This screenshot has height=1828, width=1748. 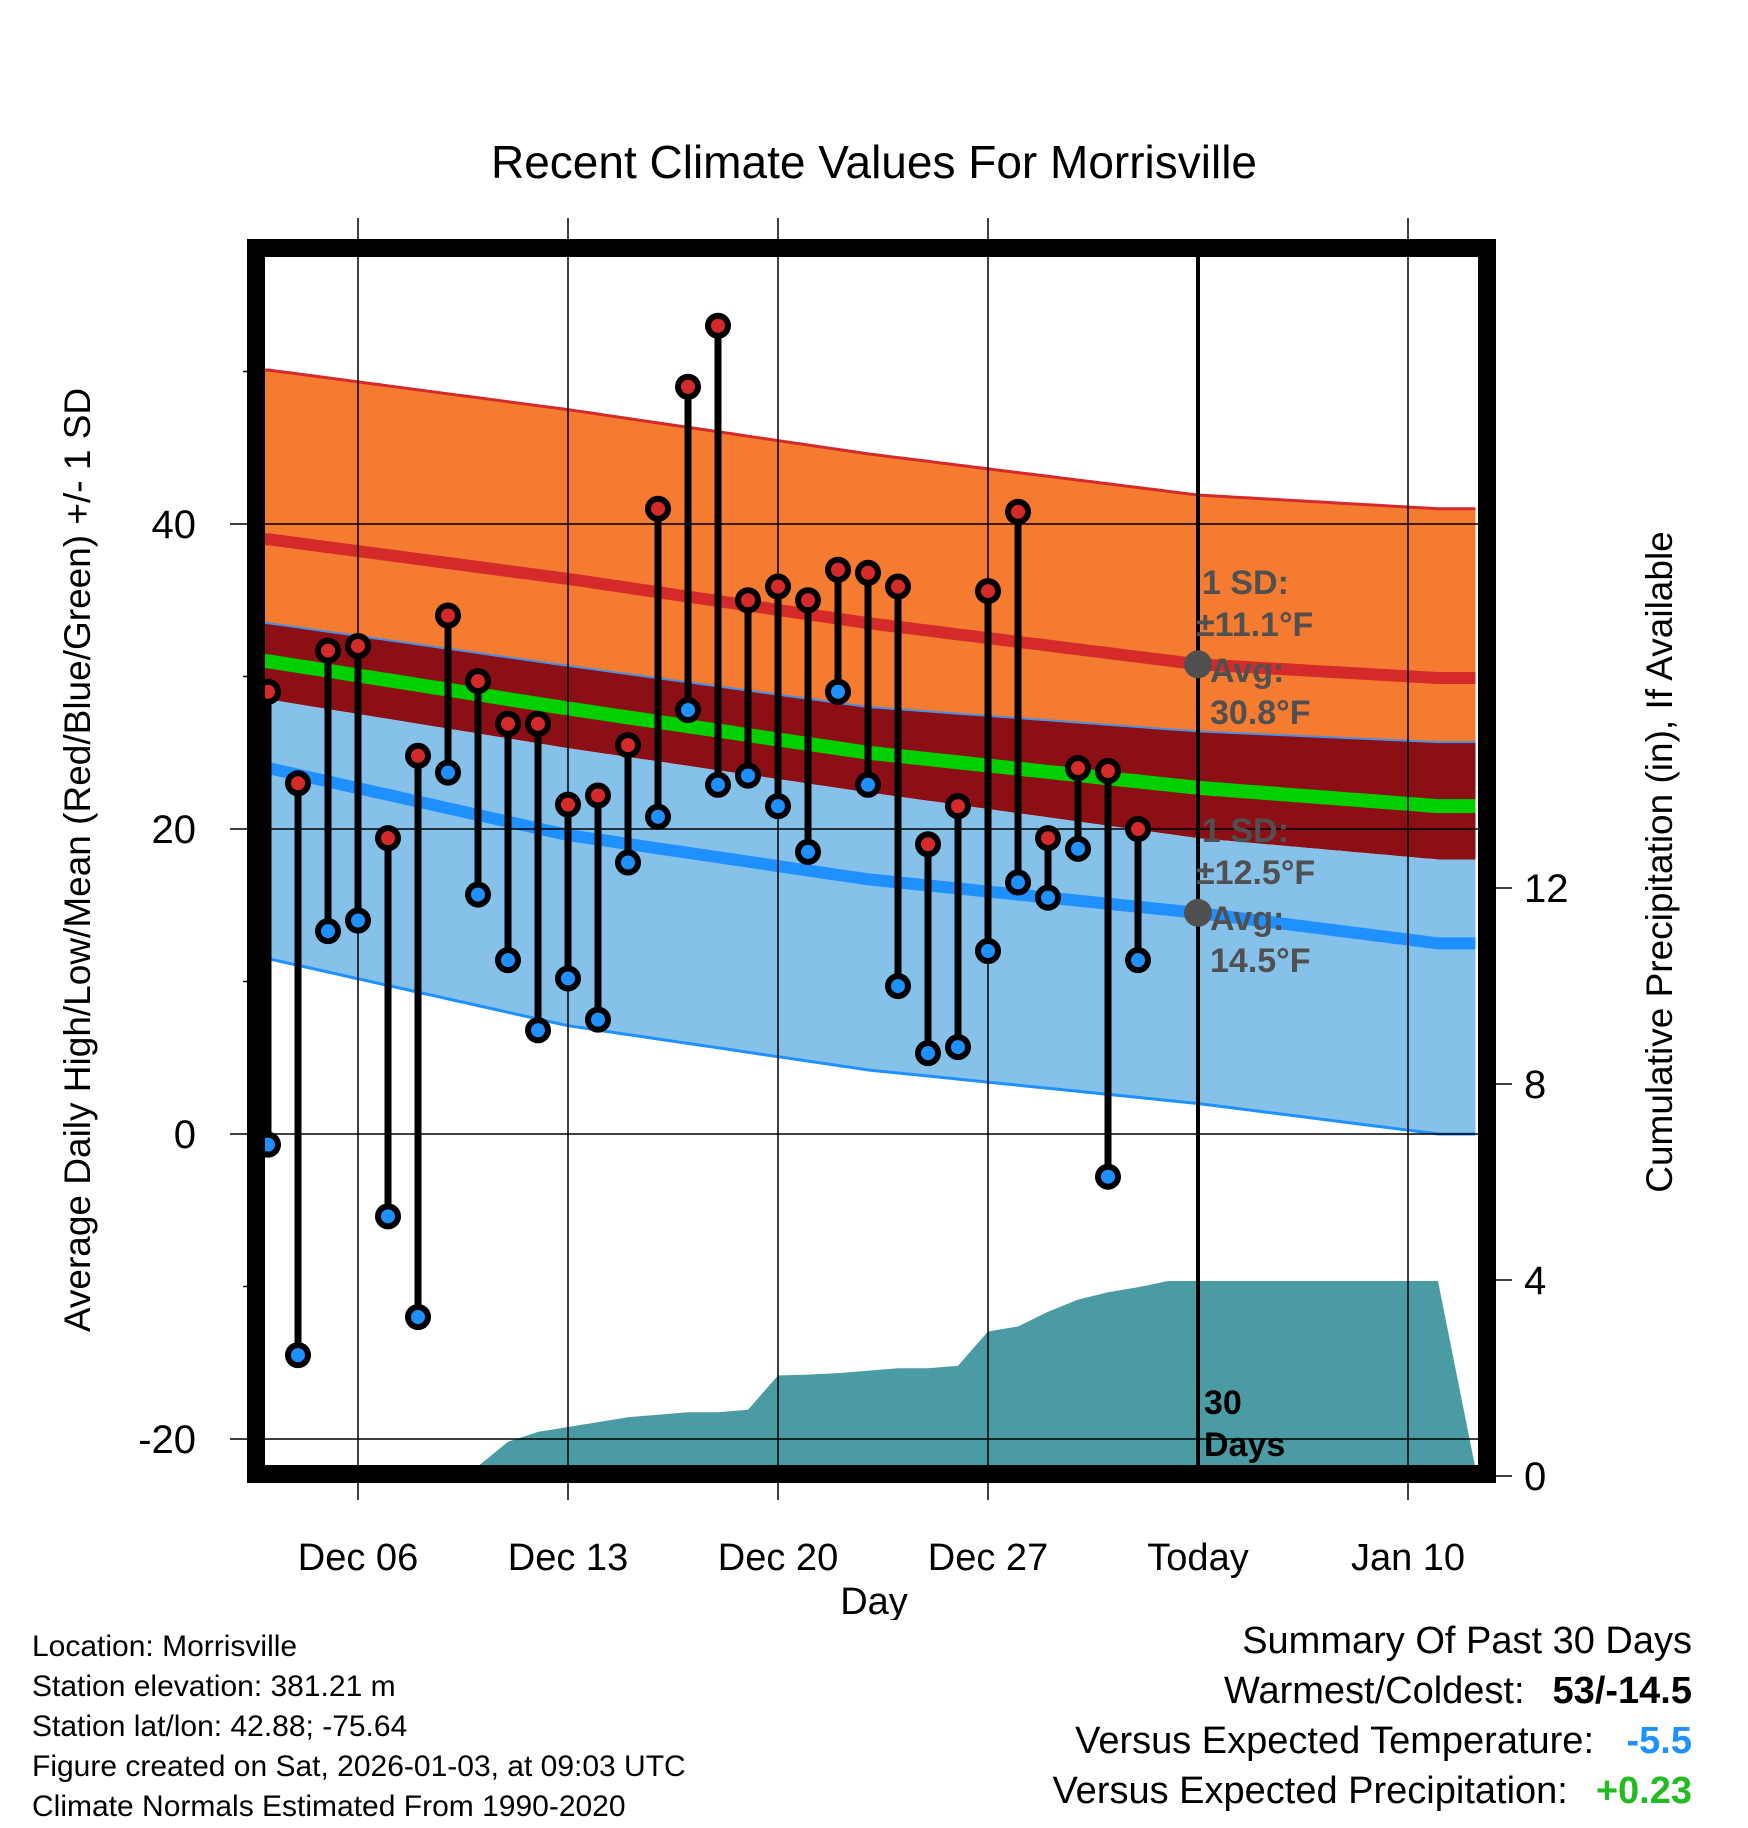 What do you see at coordinates (1622, 1691) in the screenshot?
I see `warm-cold-value: 53/-14.5` at bounding box center [1622, 1691].